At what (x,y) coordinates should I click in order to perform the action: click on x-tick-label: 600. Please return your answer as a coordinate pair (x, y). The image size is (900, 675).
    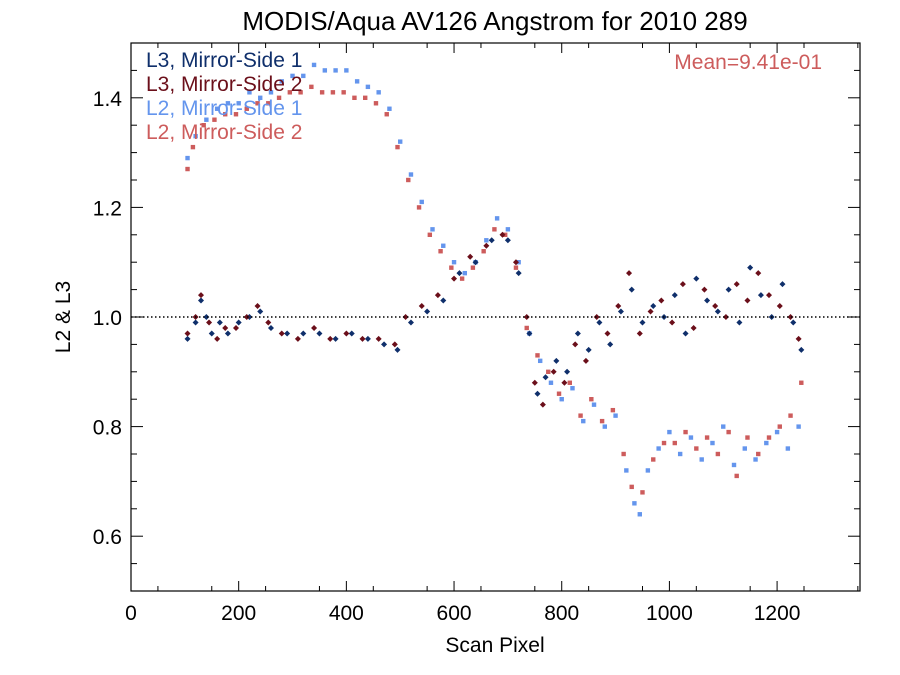
    Looking at the image, I should click on (454, 613).